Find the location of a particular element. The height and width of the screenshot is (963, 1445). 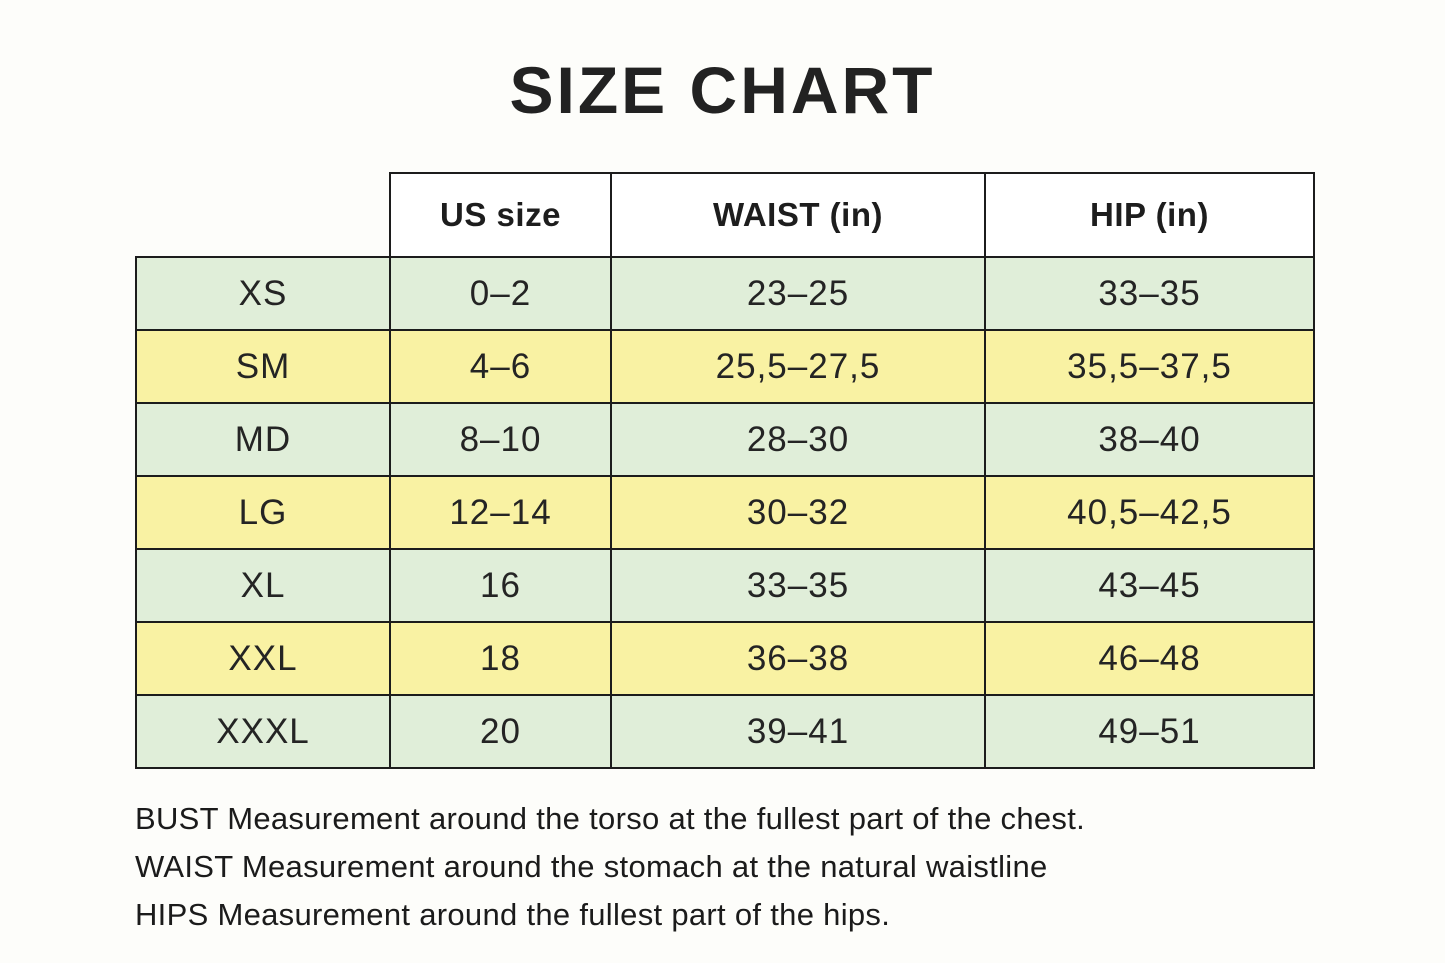

table-row-lg: LG 12–14 30–32 40,5–42,5 is located at coordinates (725, 512).